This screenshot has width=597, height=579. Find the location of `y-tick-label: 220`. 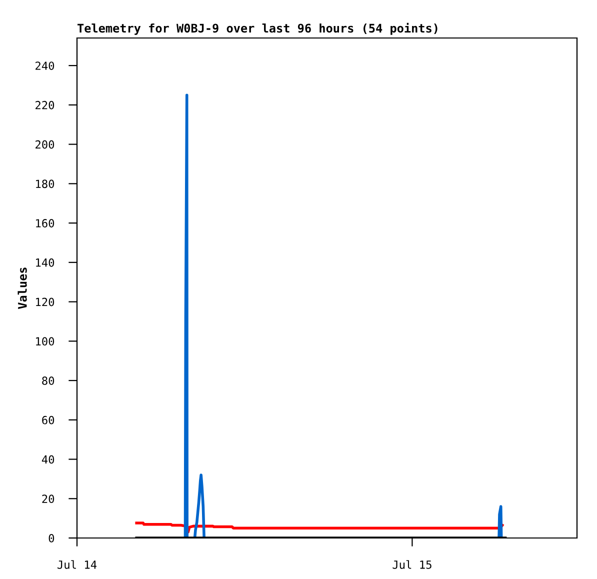

y-tick-label: 220 is located at coordinates (45, 105).